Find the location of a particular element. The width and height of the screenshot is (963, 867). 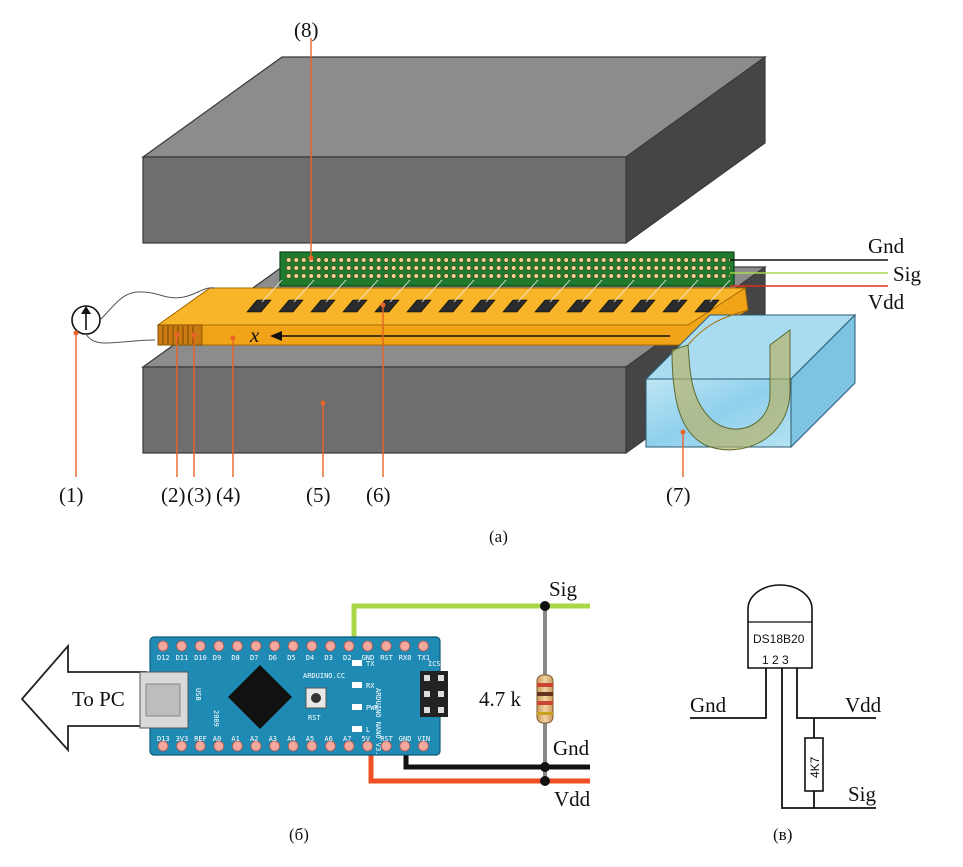

top-pin-label: D5 is located at coordinates (291, 658).